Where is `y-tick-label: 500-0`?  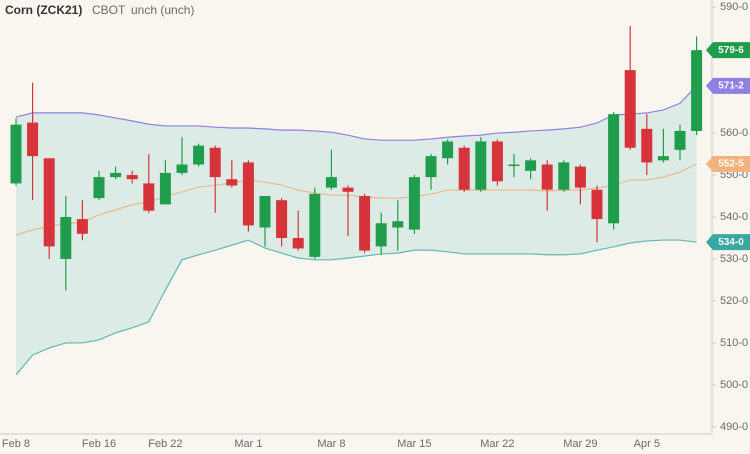
y-tick-label: 500-0 is located at coordinates (734, 385).